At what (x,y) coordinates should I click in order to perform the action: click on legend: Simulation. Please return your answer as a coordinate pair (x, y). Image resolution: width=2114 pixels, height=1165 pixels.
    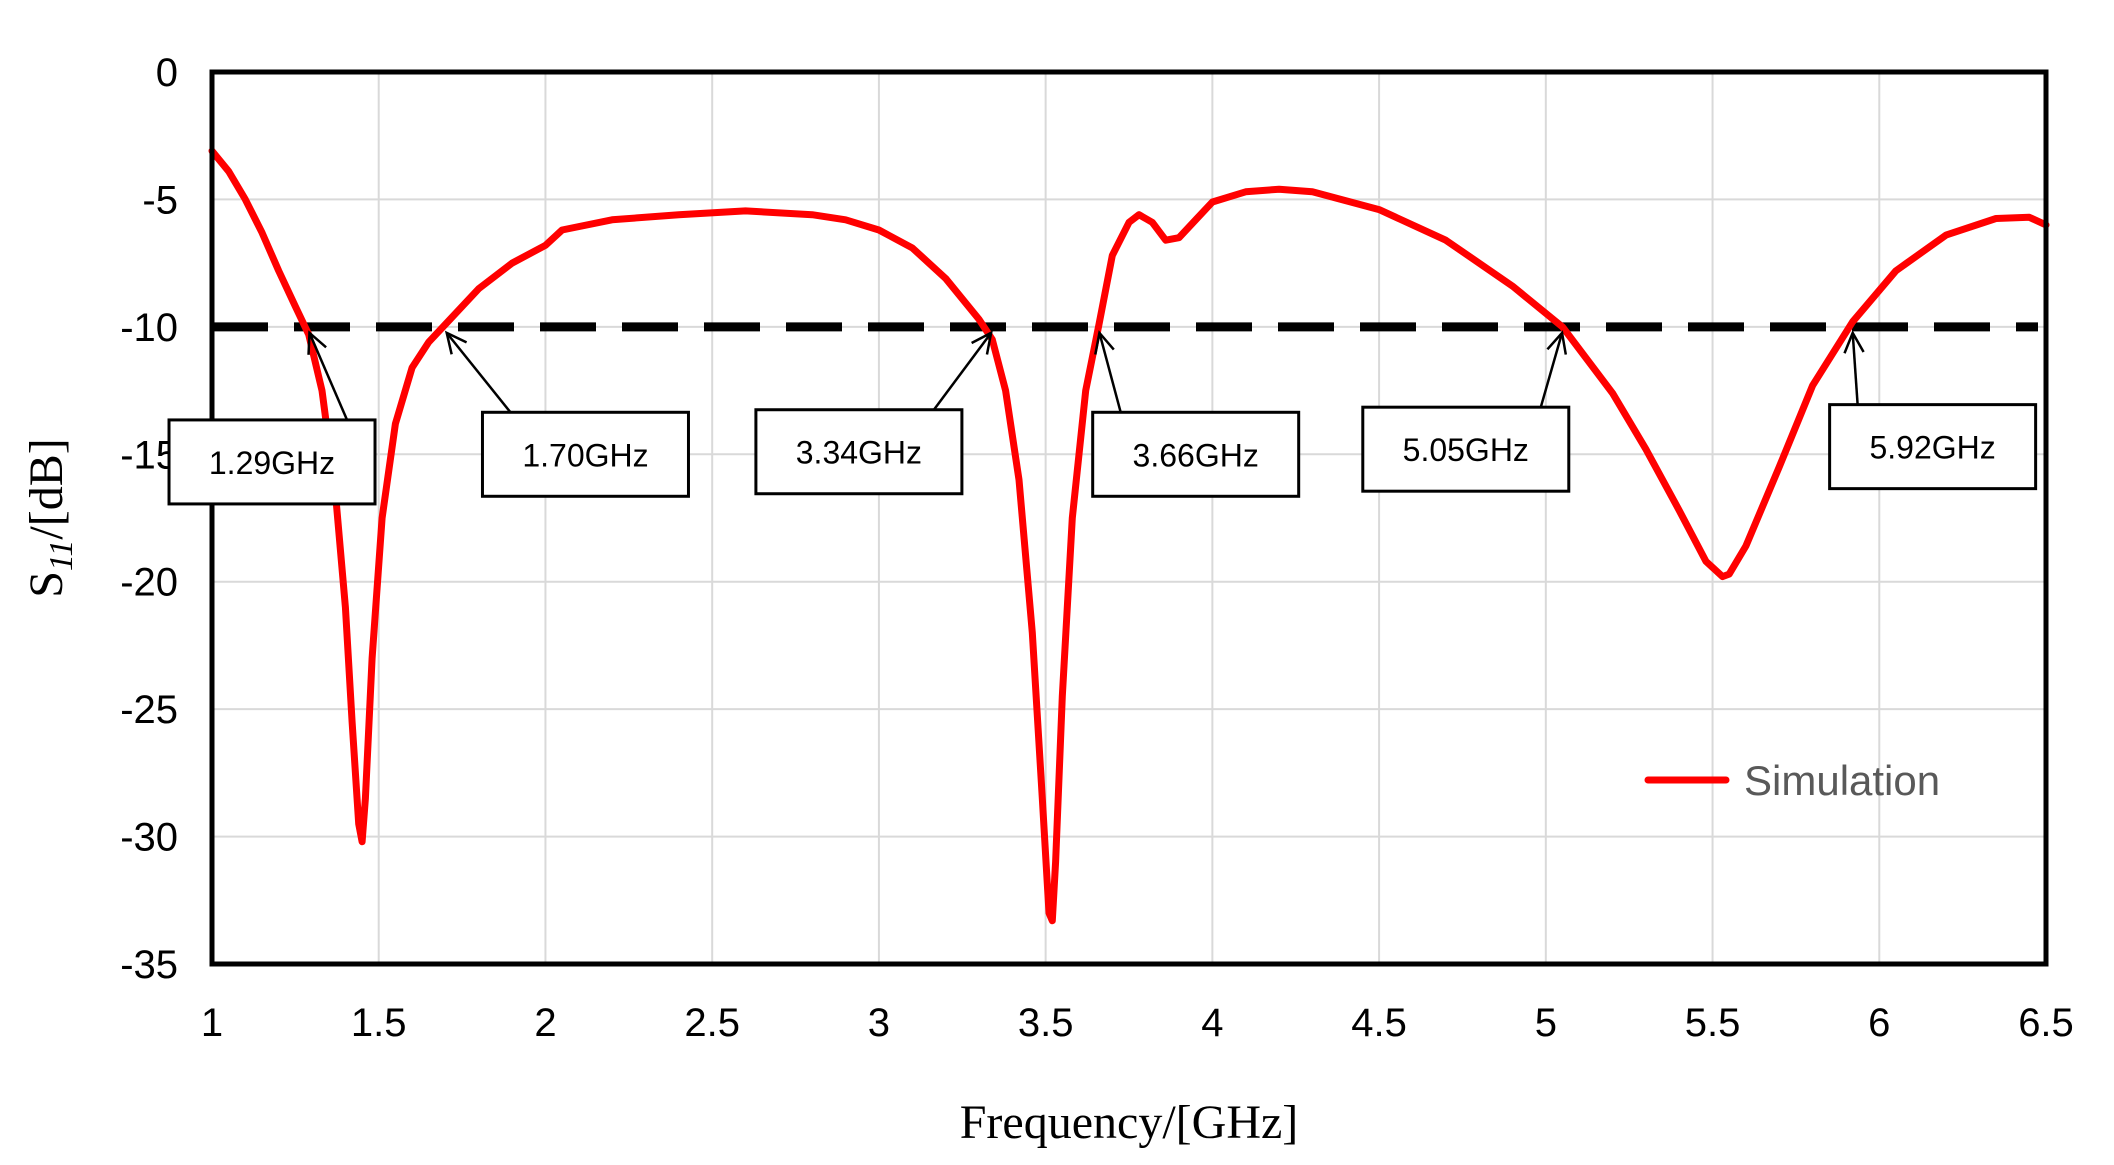
    Looking at the image, I should click on (1792, 780).